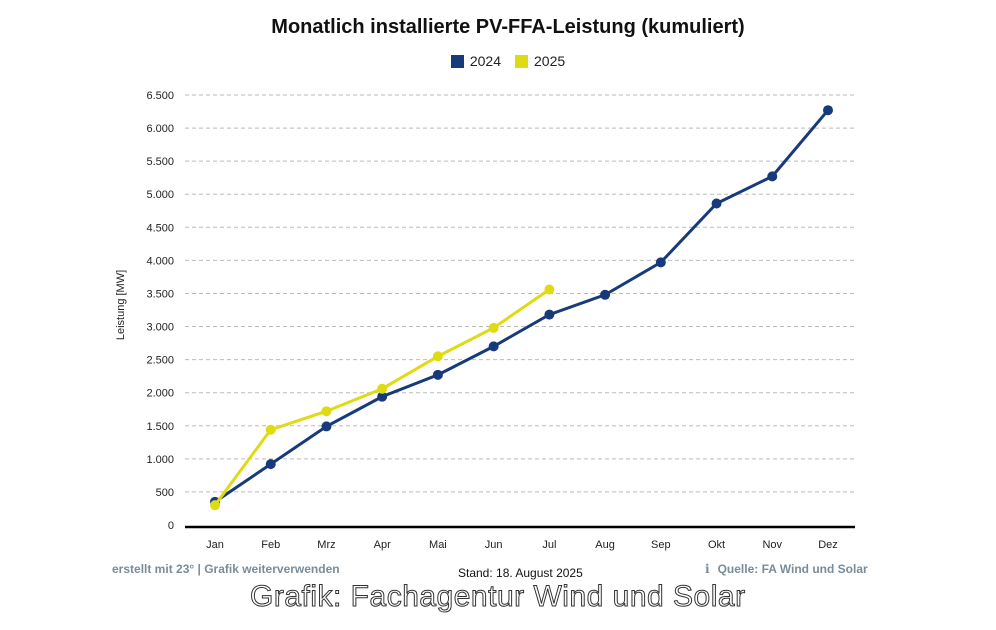 This screenshot has width=996, height=630. Describe the element at coordinates (605, 545) in the screenshot. I see `x-tick-label: Aug` at that location.